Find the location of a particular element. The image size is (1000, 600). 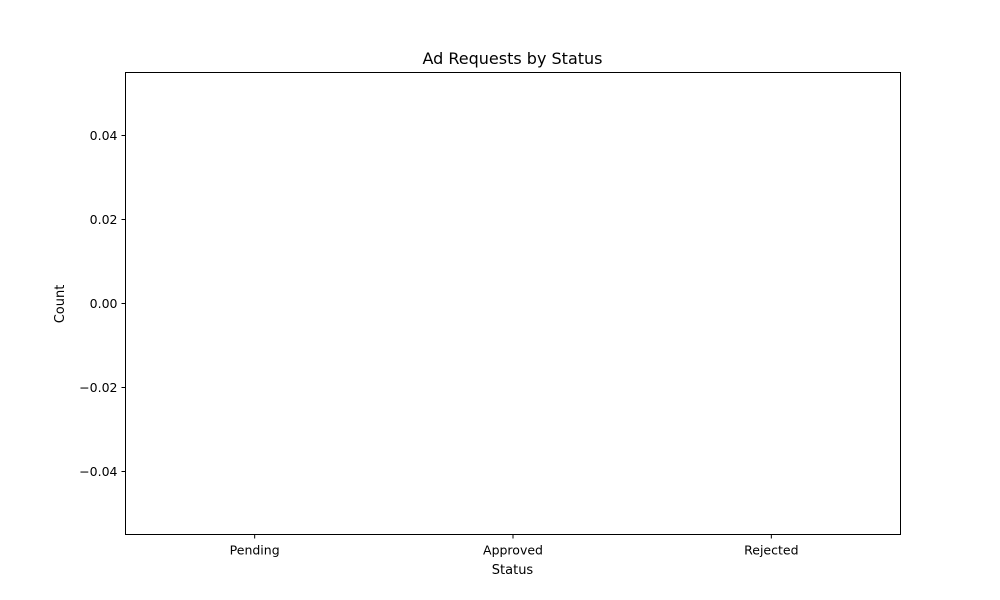

y-tick-label: −0.04 is located at coordinates (98, 471).